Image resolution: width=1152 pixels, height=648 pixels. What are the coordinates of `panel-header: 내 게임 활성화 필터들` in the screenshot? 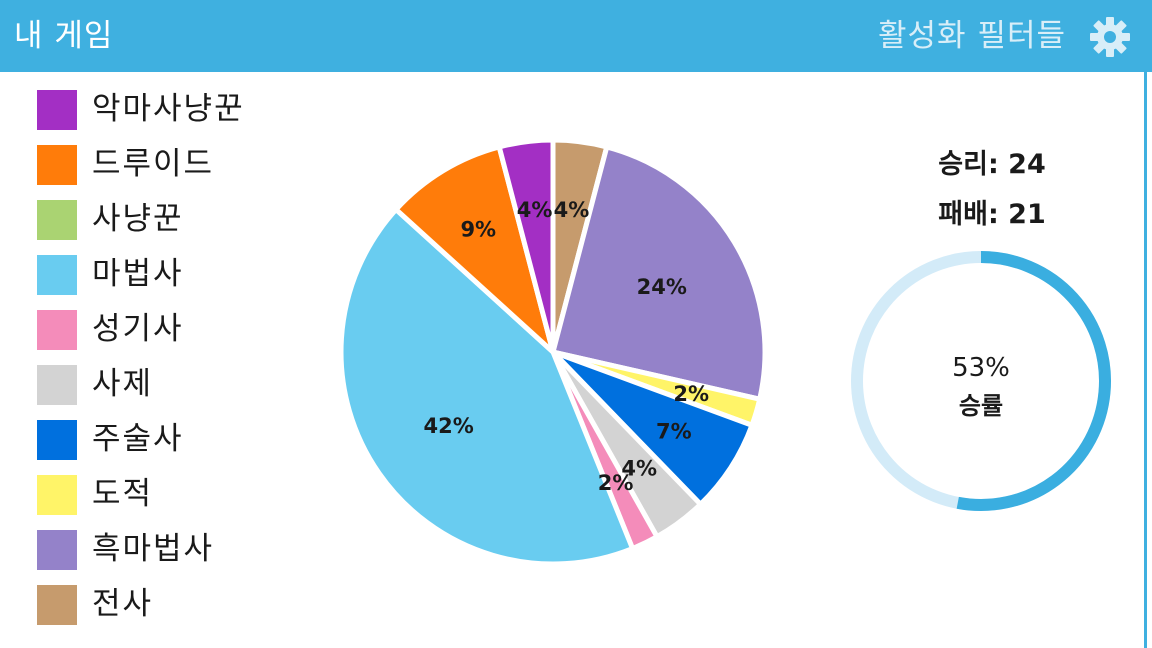 It's located at (576, 36).